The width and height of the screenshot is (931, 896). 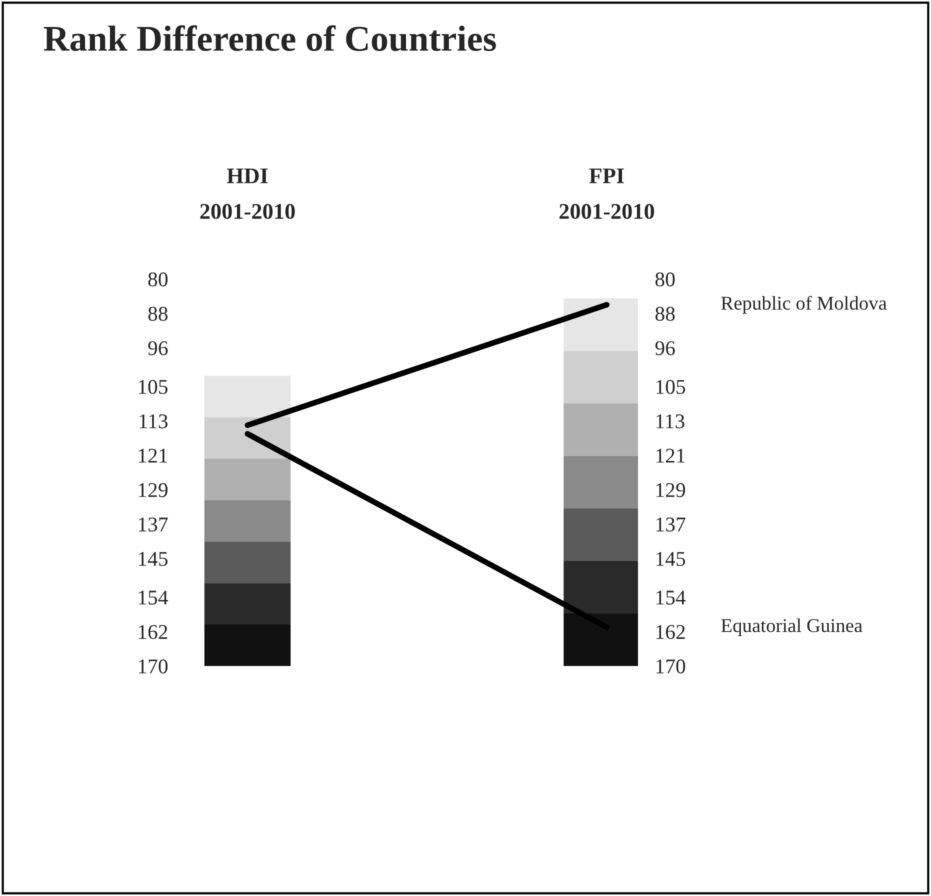 I want to click on y2-tick-label: 137, so click(x=671, y=525).